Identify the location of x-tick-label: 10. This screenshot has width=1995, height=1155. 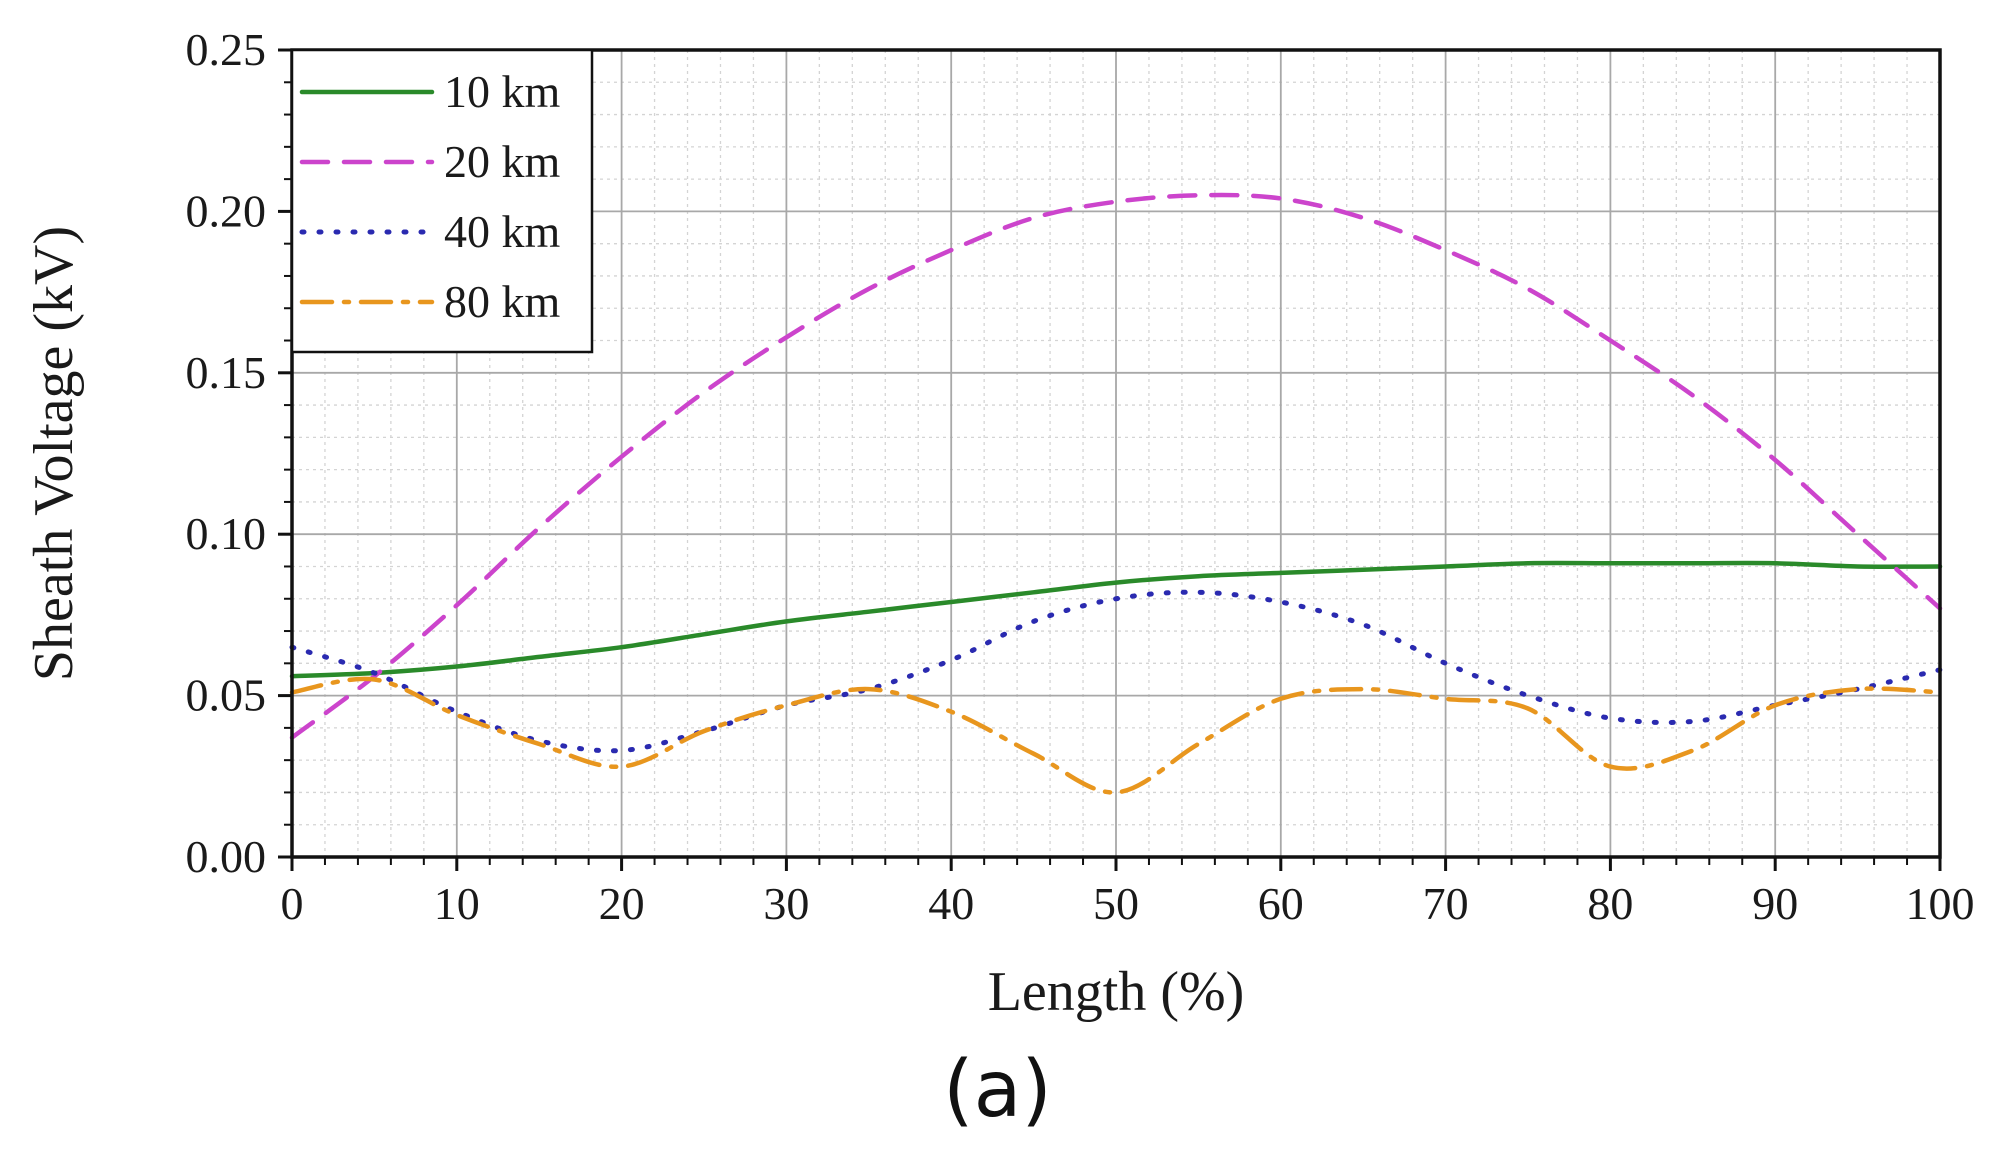
(457, 903).